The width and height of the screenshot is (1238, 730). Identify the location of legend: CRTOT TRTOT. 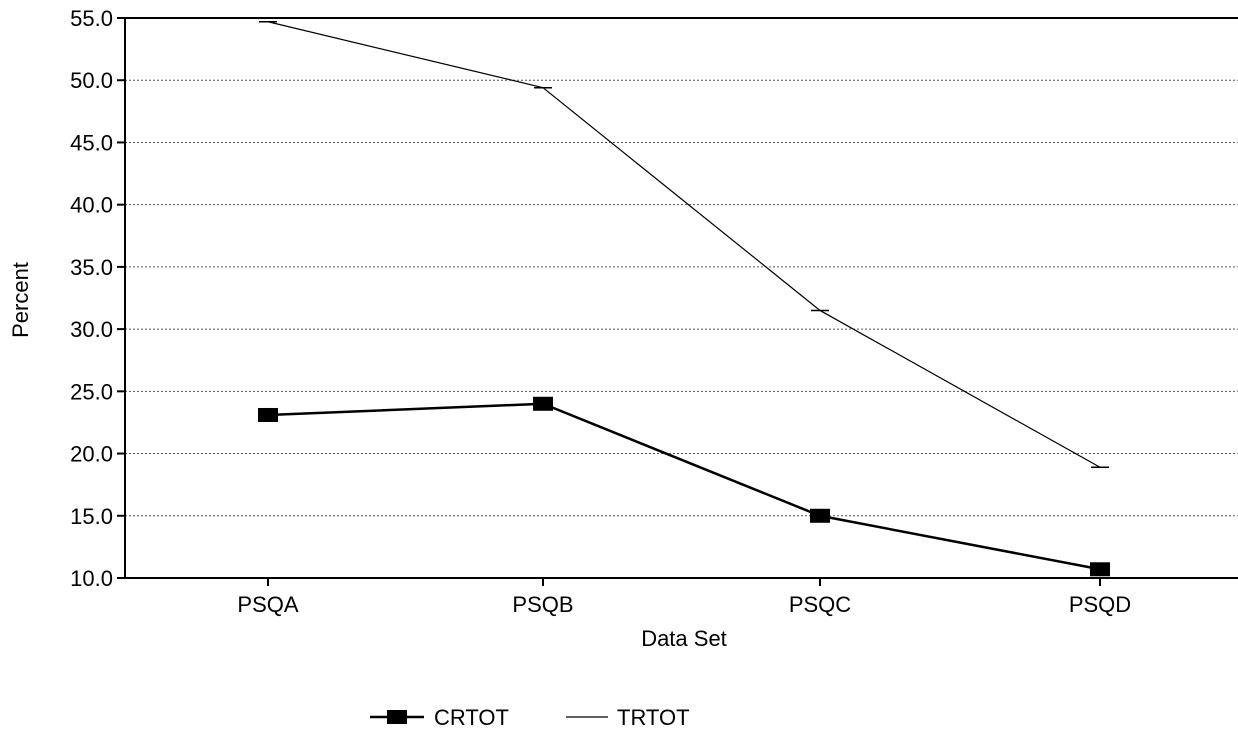
(530, 717).